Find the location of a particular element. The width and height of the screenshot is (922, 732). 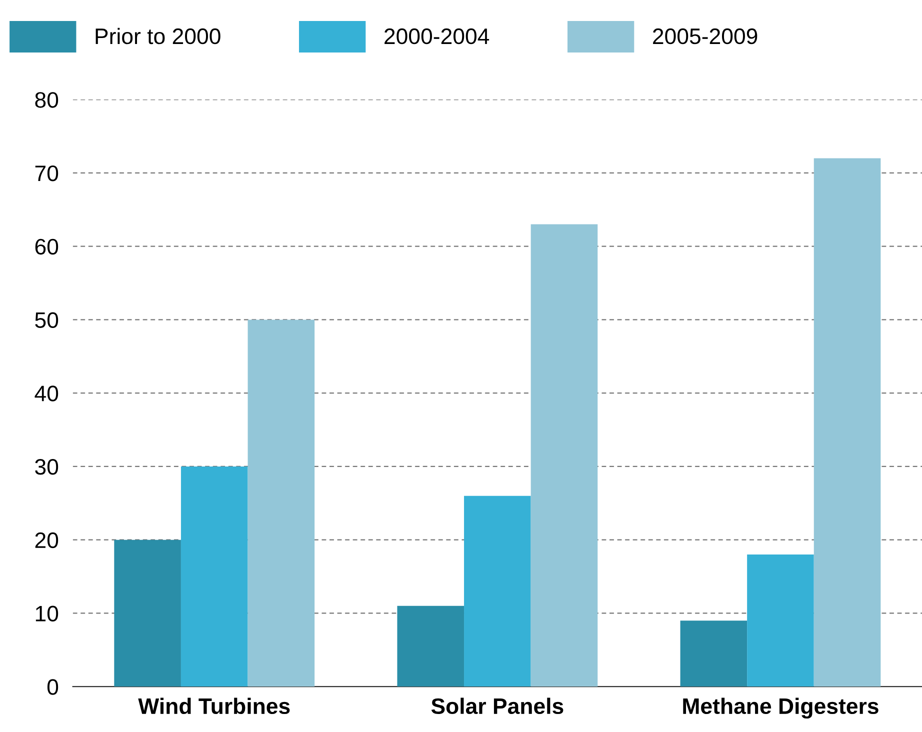

y-tick-label: 0 is located at coordinates (52, 687).